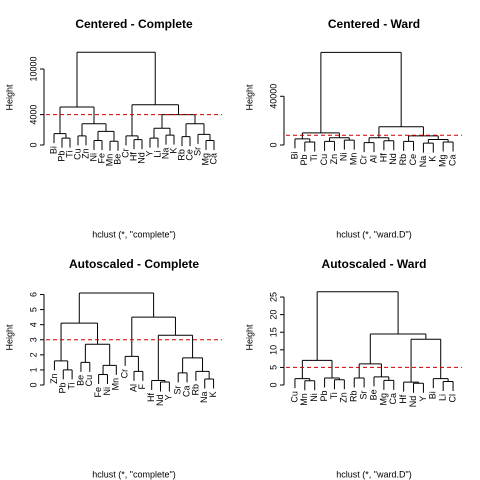 The height and width of the screenshot is (480, 480). I want to click on leaf-label: Sr, so click(178, 389).